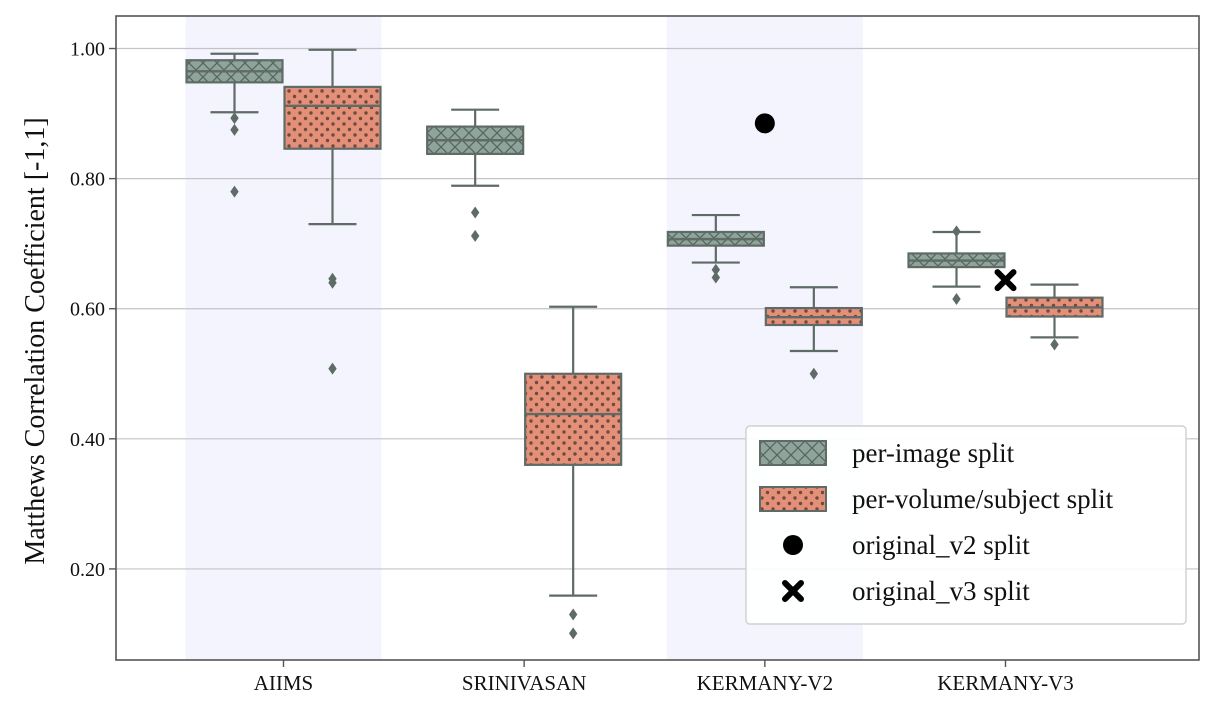  I want to click on x-tick-label: KERMANY-V3, so click(1005, 683).